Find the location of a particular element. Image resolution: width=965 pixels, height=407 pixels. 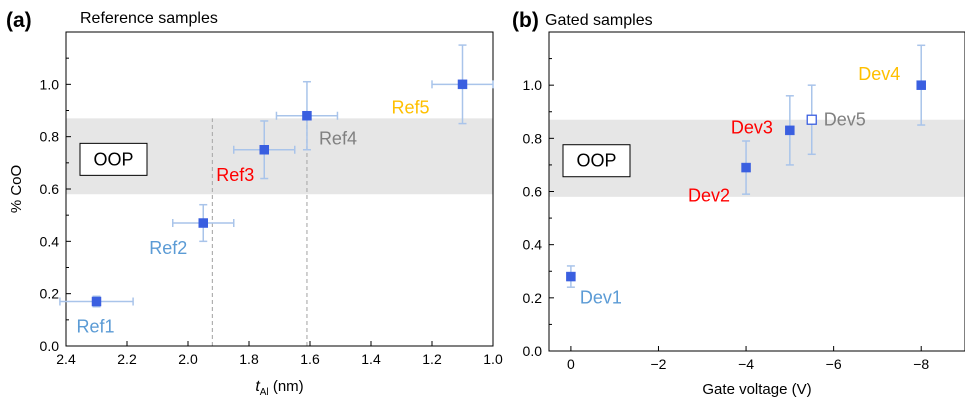

data-point-dev2: Dev2 is located at coordinates (719, 173).